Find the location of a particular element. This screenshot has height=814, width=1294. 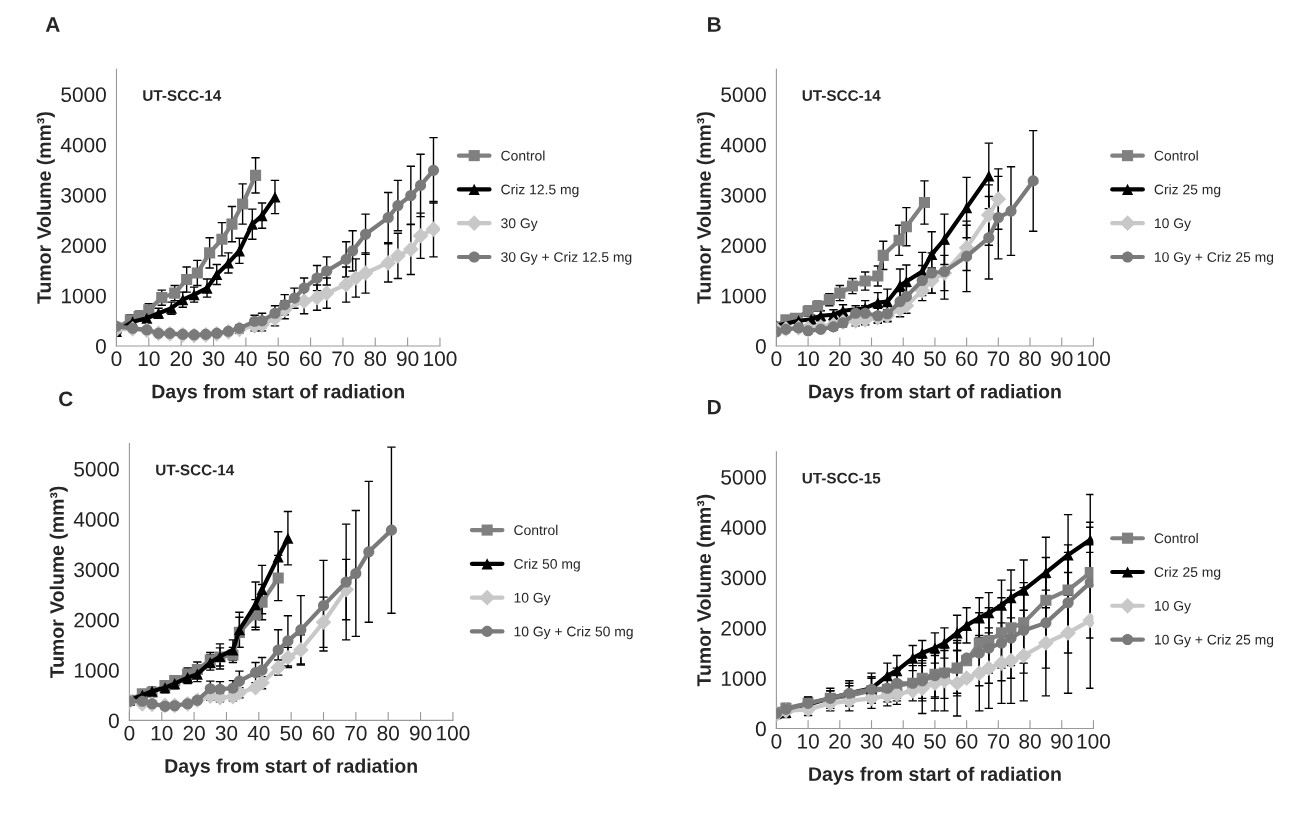

chart-title: B is located at coordinates (714, 24).